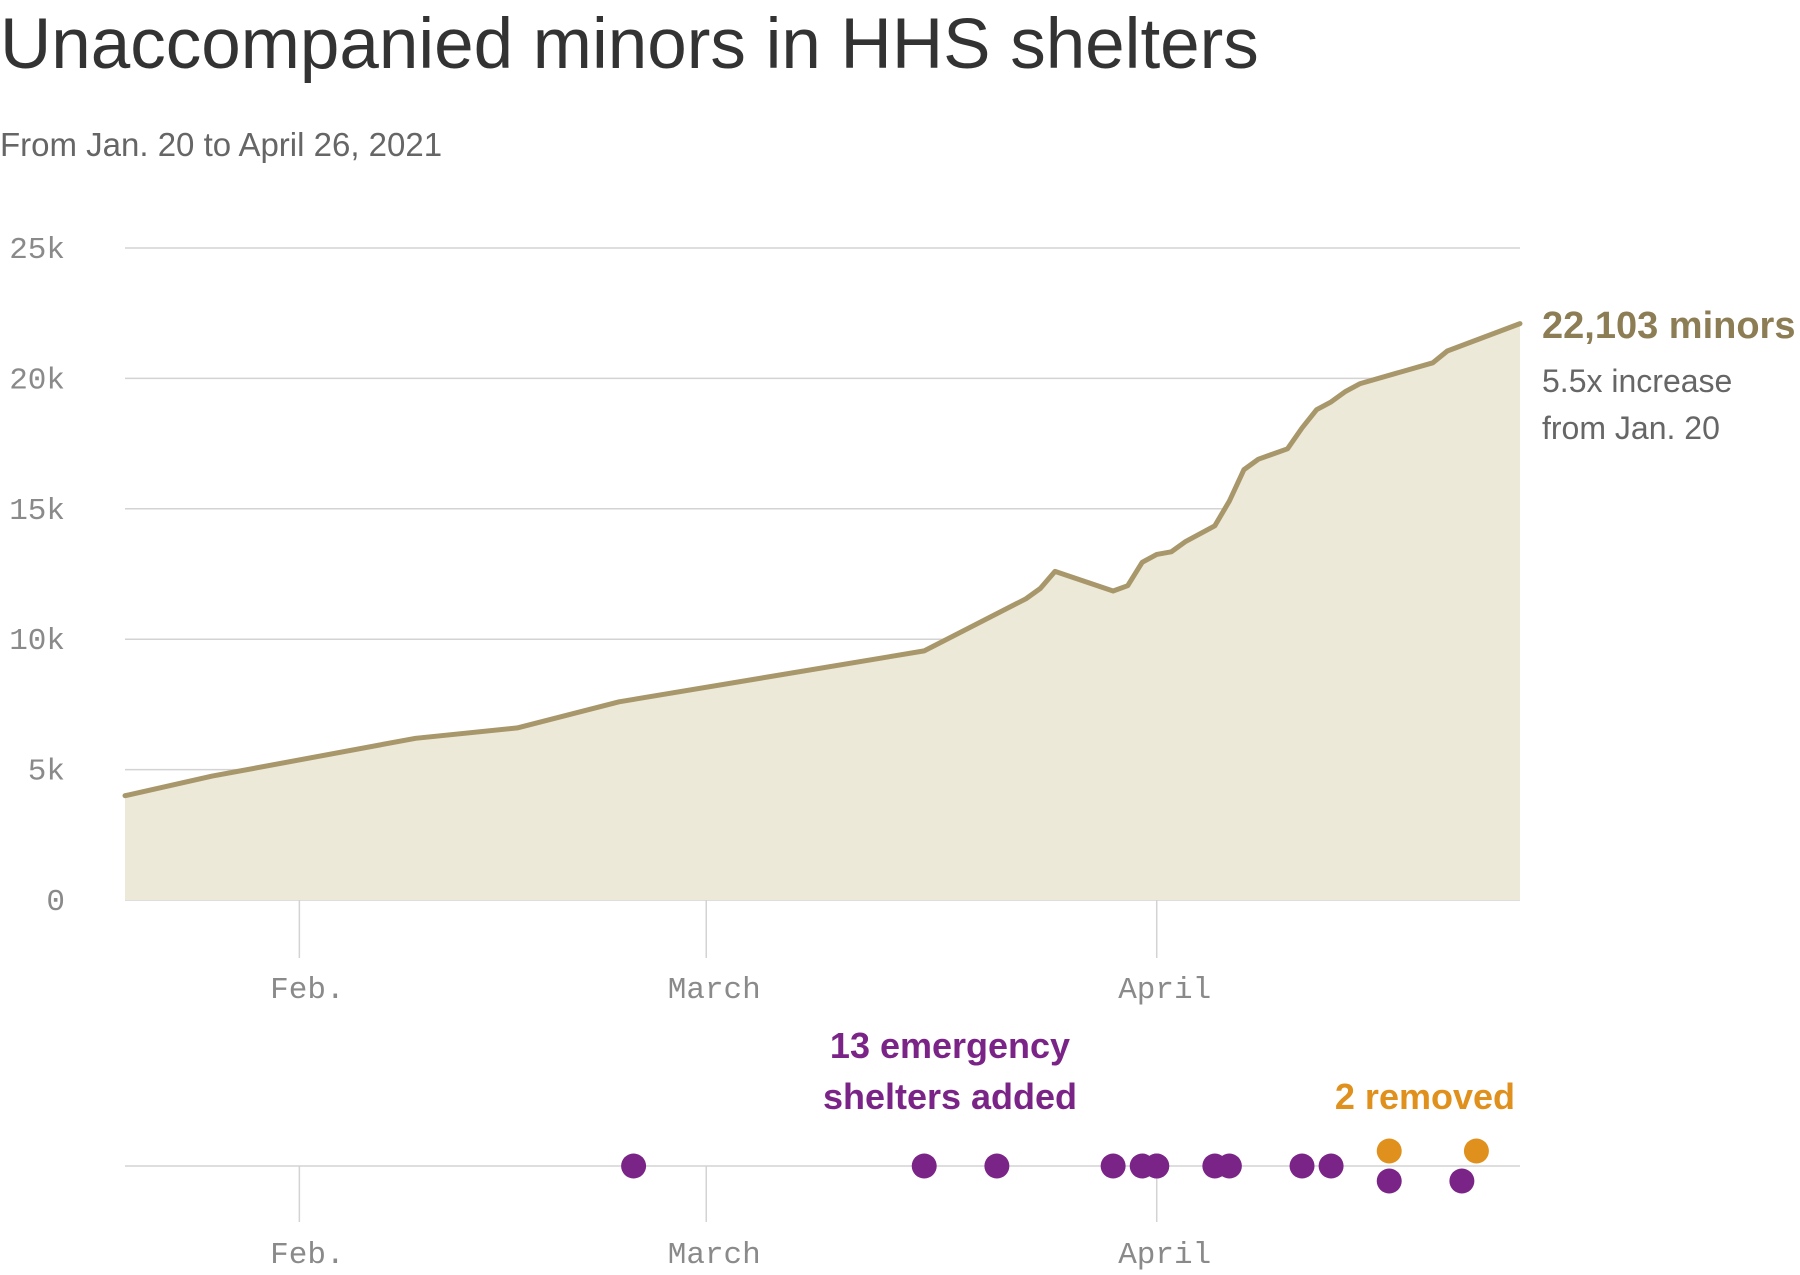 This screenshot has height=1275, width=1800. Describe the element at coordinates (37, 250) in the screenshot. I see `y-tick-label: 25k` at that location.